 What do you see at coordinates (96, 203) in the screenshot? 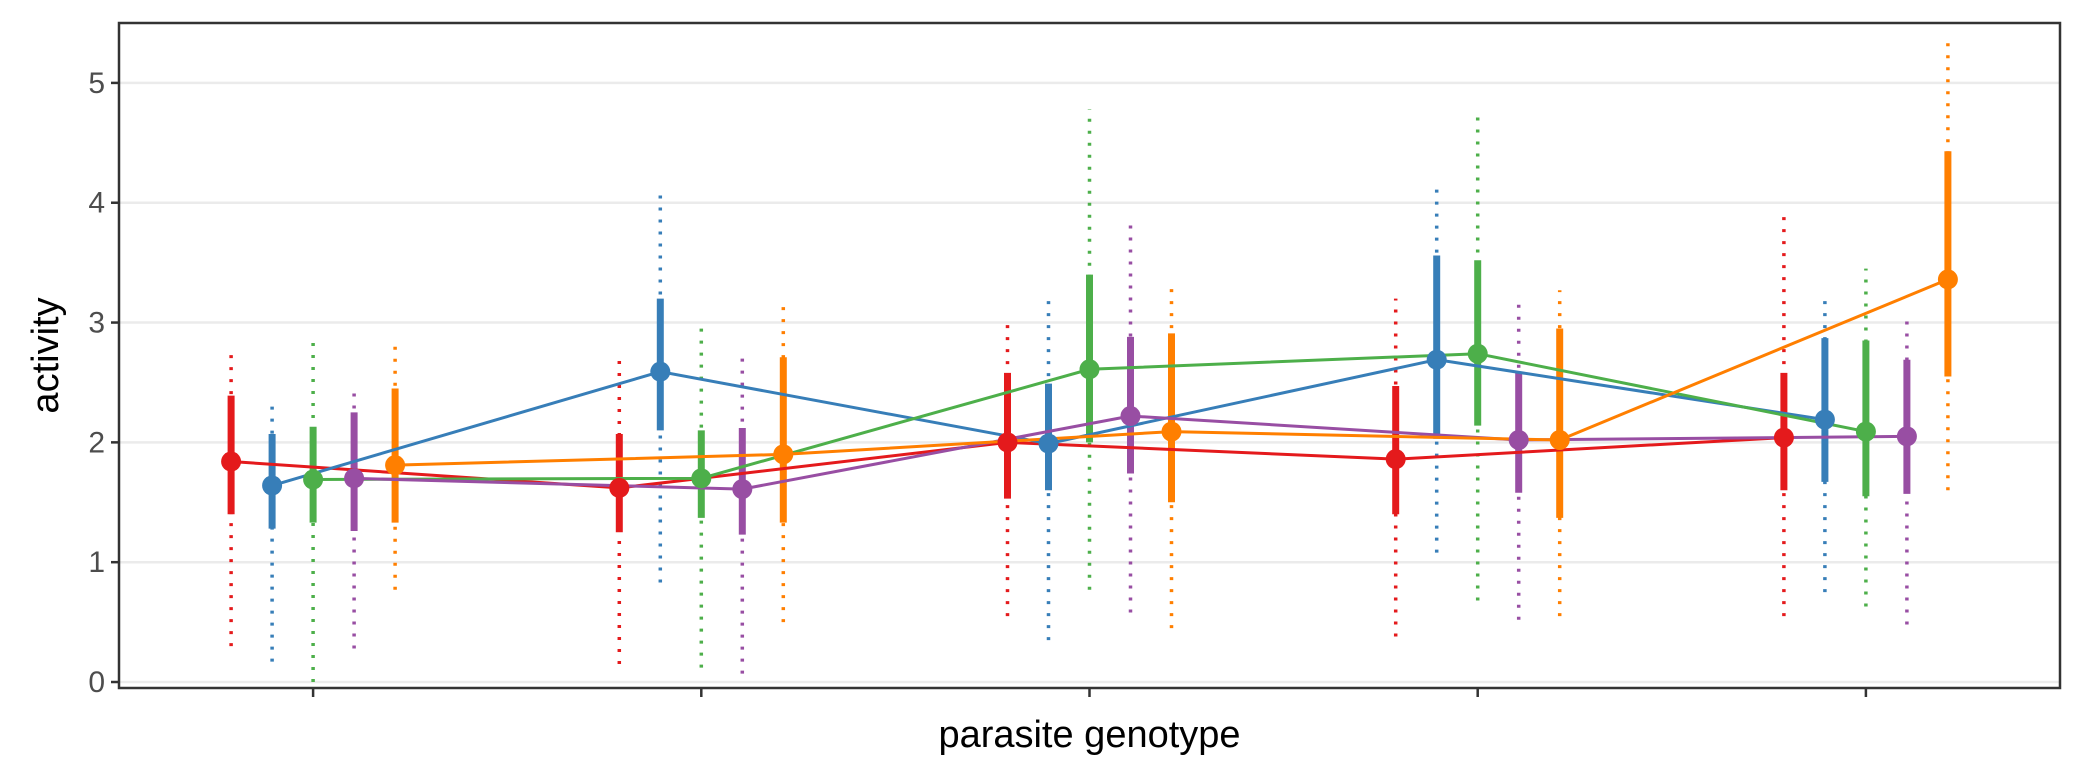
I see `y-tick-label: 4` at bounding box center [96, 203].